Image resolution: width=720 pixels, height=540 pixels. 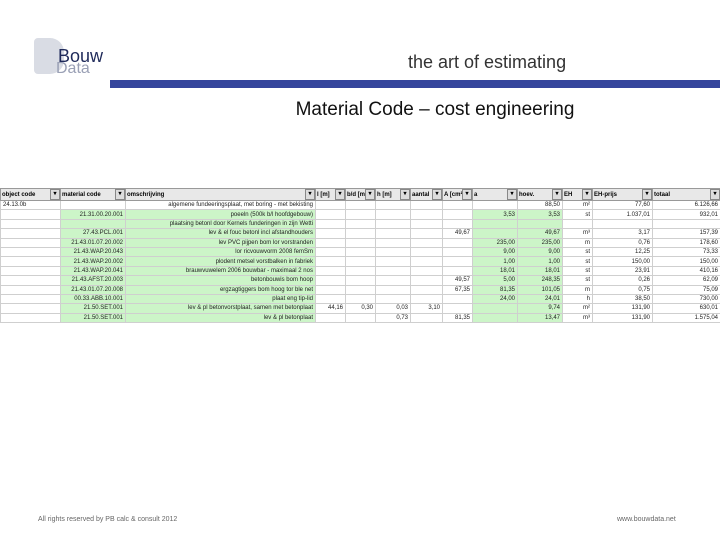 What do you see at coordinates (426, 194) in the screenshot?
I see `column-header: aantal` at bounding box center [426, 194].